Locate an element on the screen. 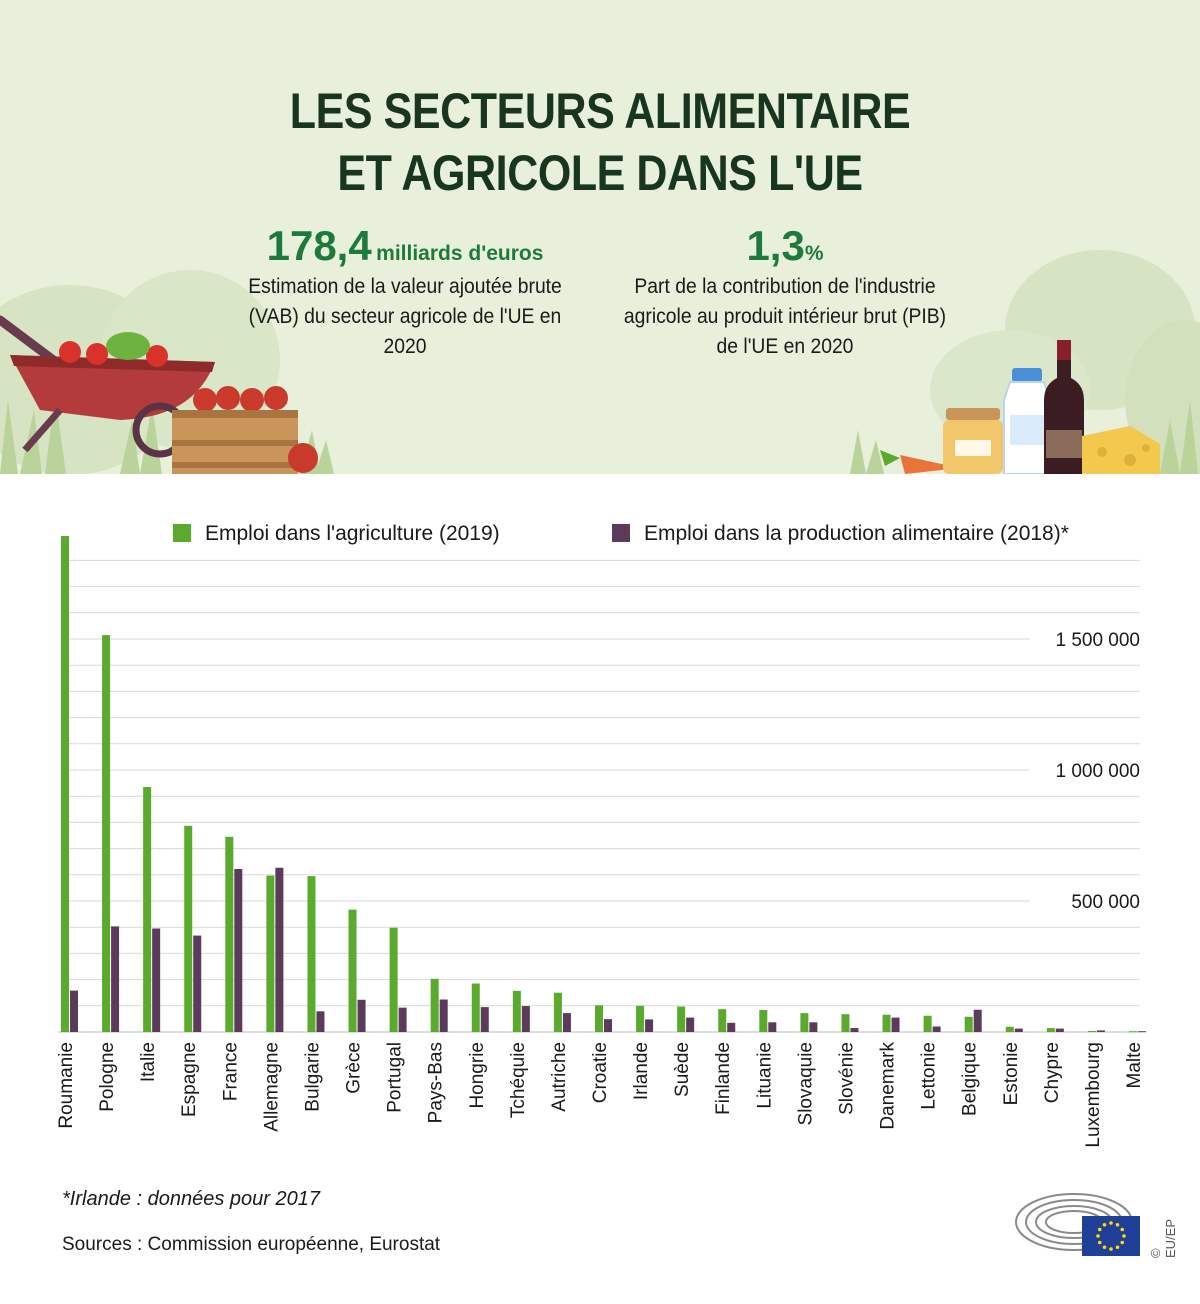 Image resolution: width=1200 pixels, height=1304 pixels. category-label: Slovénie is located at coordinates (846, 1078).